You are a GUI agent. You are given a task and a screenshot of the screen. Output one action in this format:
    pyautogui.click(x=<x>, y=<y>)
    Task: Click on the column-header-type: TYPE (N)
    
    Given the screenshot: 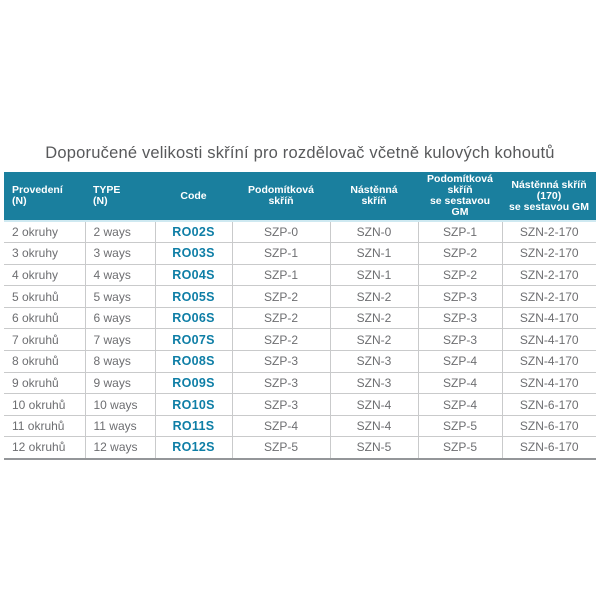 What is the action you would take?
    pyautogui.click(x=120, y=197)
    